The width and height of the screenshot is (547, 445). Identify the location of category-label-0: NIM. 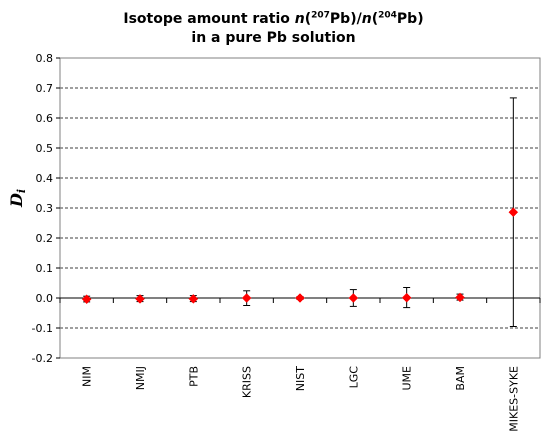
(87, 376).